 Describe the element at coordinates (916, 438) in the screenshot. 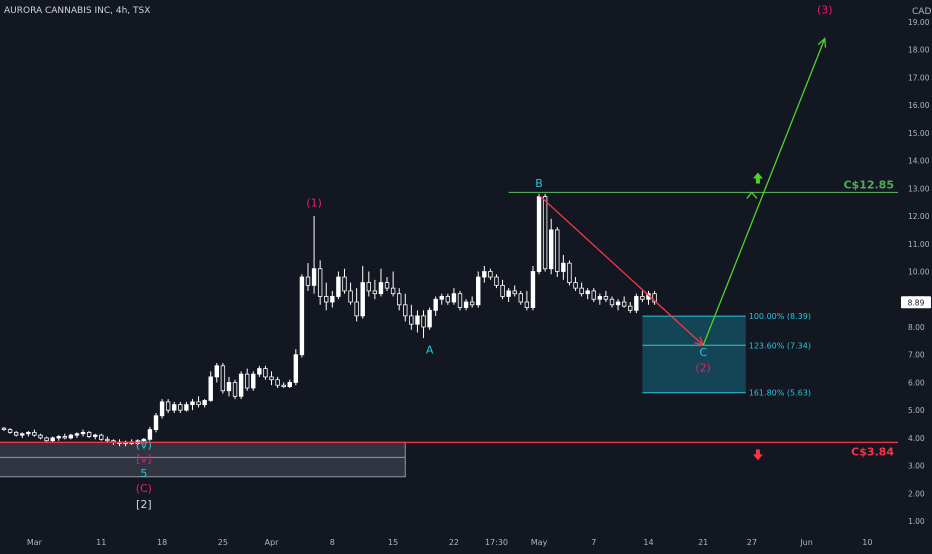

I see `price-tick-label: 4.00` at that location.